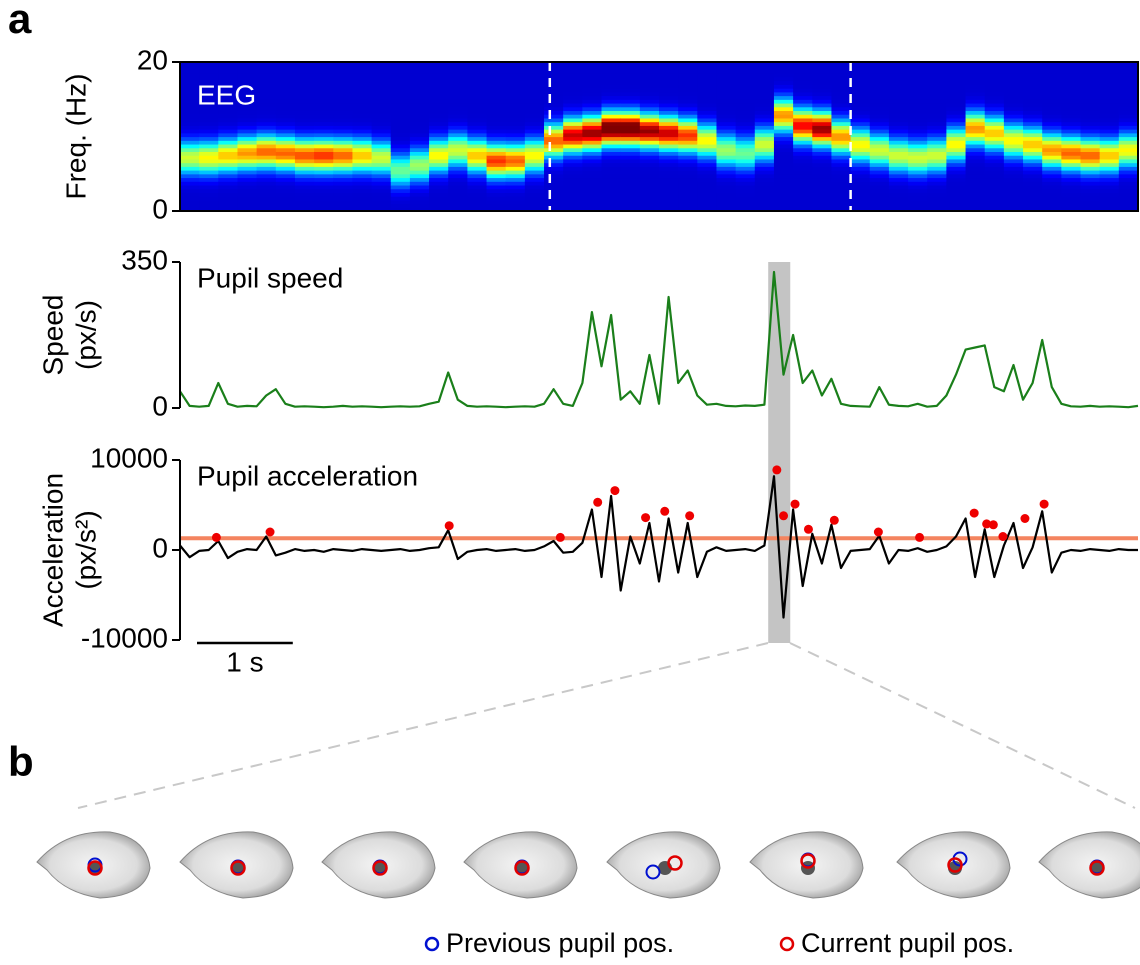  What do you see at coordinates (907, 943) in the screenshot?
I see `legend-label: Current pupil pos.` at bounding box center [907, 943].